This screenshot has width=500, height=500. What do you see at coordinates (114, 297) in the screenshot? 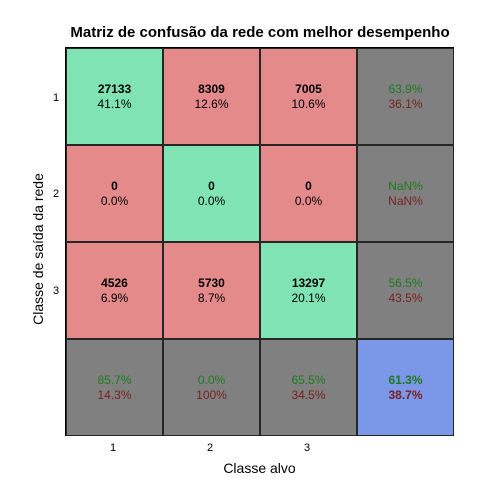
I see `cell-percent: 6.9%` at bounding box center [114, 297].